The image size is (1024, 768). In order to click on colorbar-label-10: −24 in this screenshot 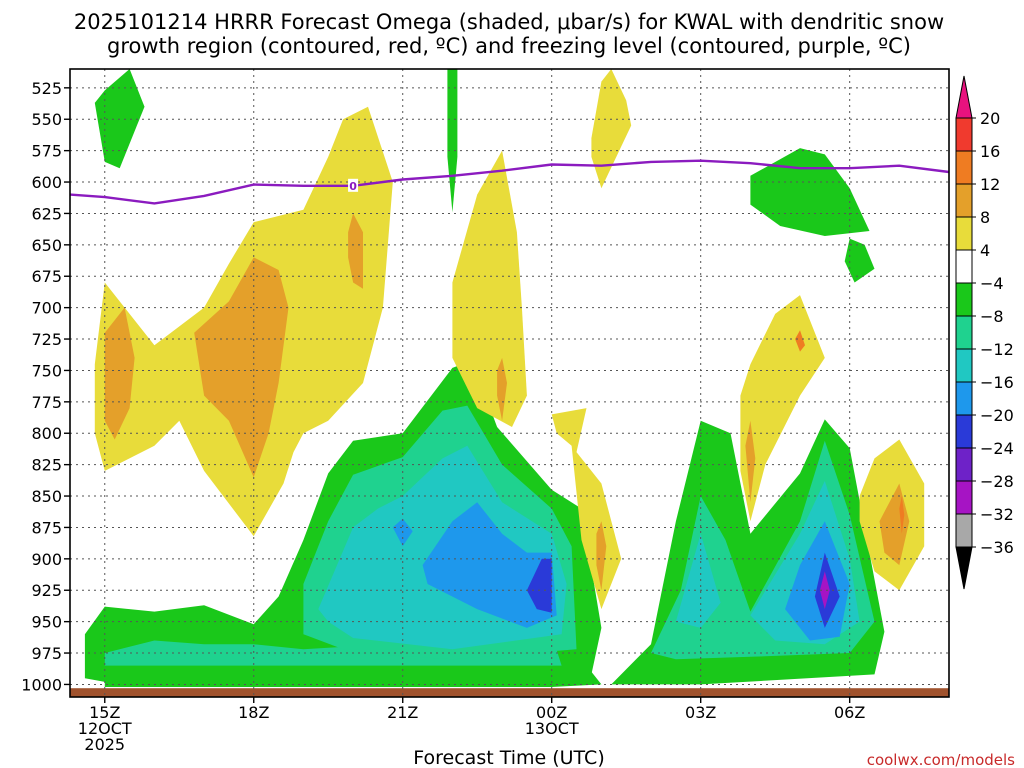, I will do `click(997, 448)`.